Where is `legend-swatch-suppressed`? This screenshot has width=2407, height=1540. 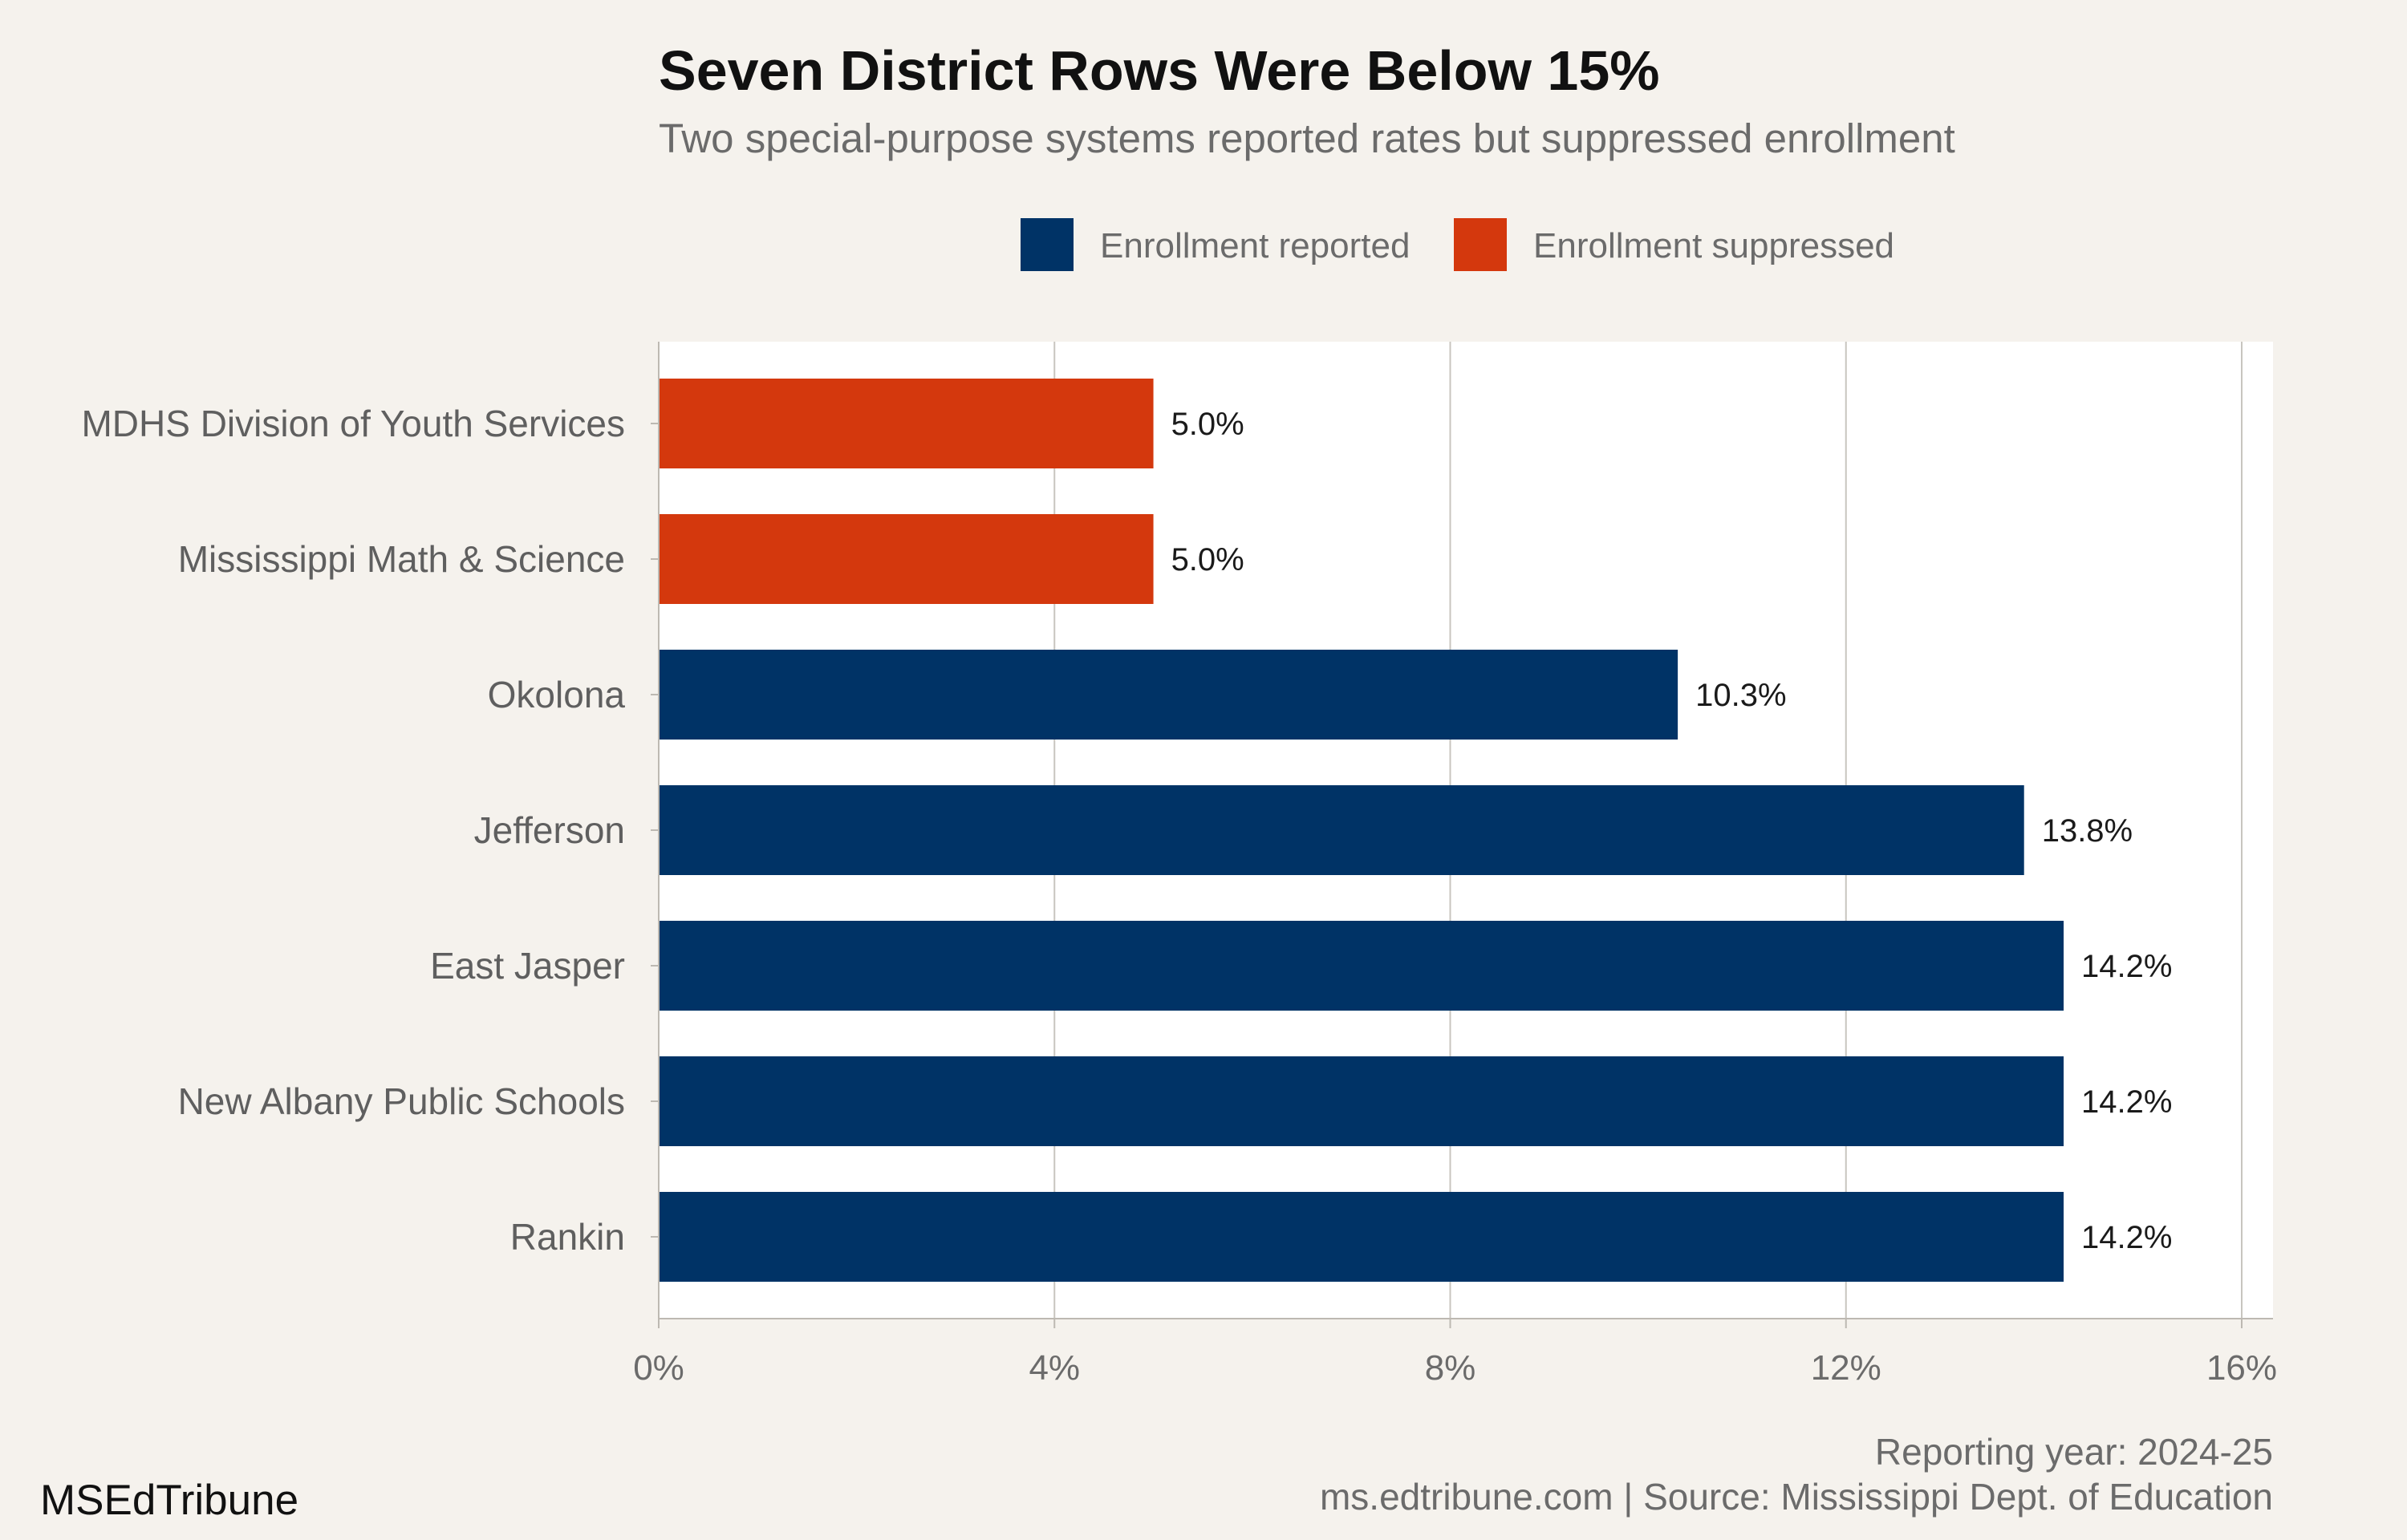
legend-swatch-suppressed is located at coordinates (1480, 245).